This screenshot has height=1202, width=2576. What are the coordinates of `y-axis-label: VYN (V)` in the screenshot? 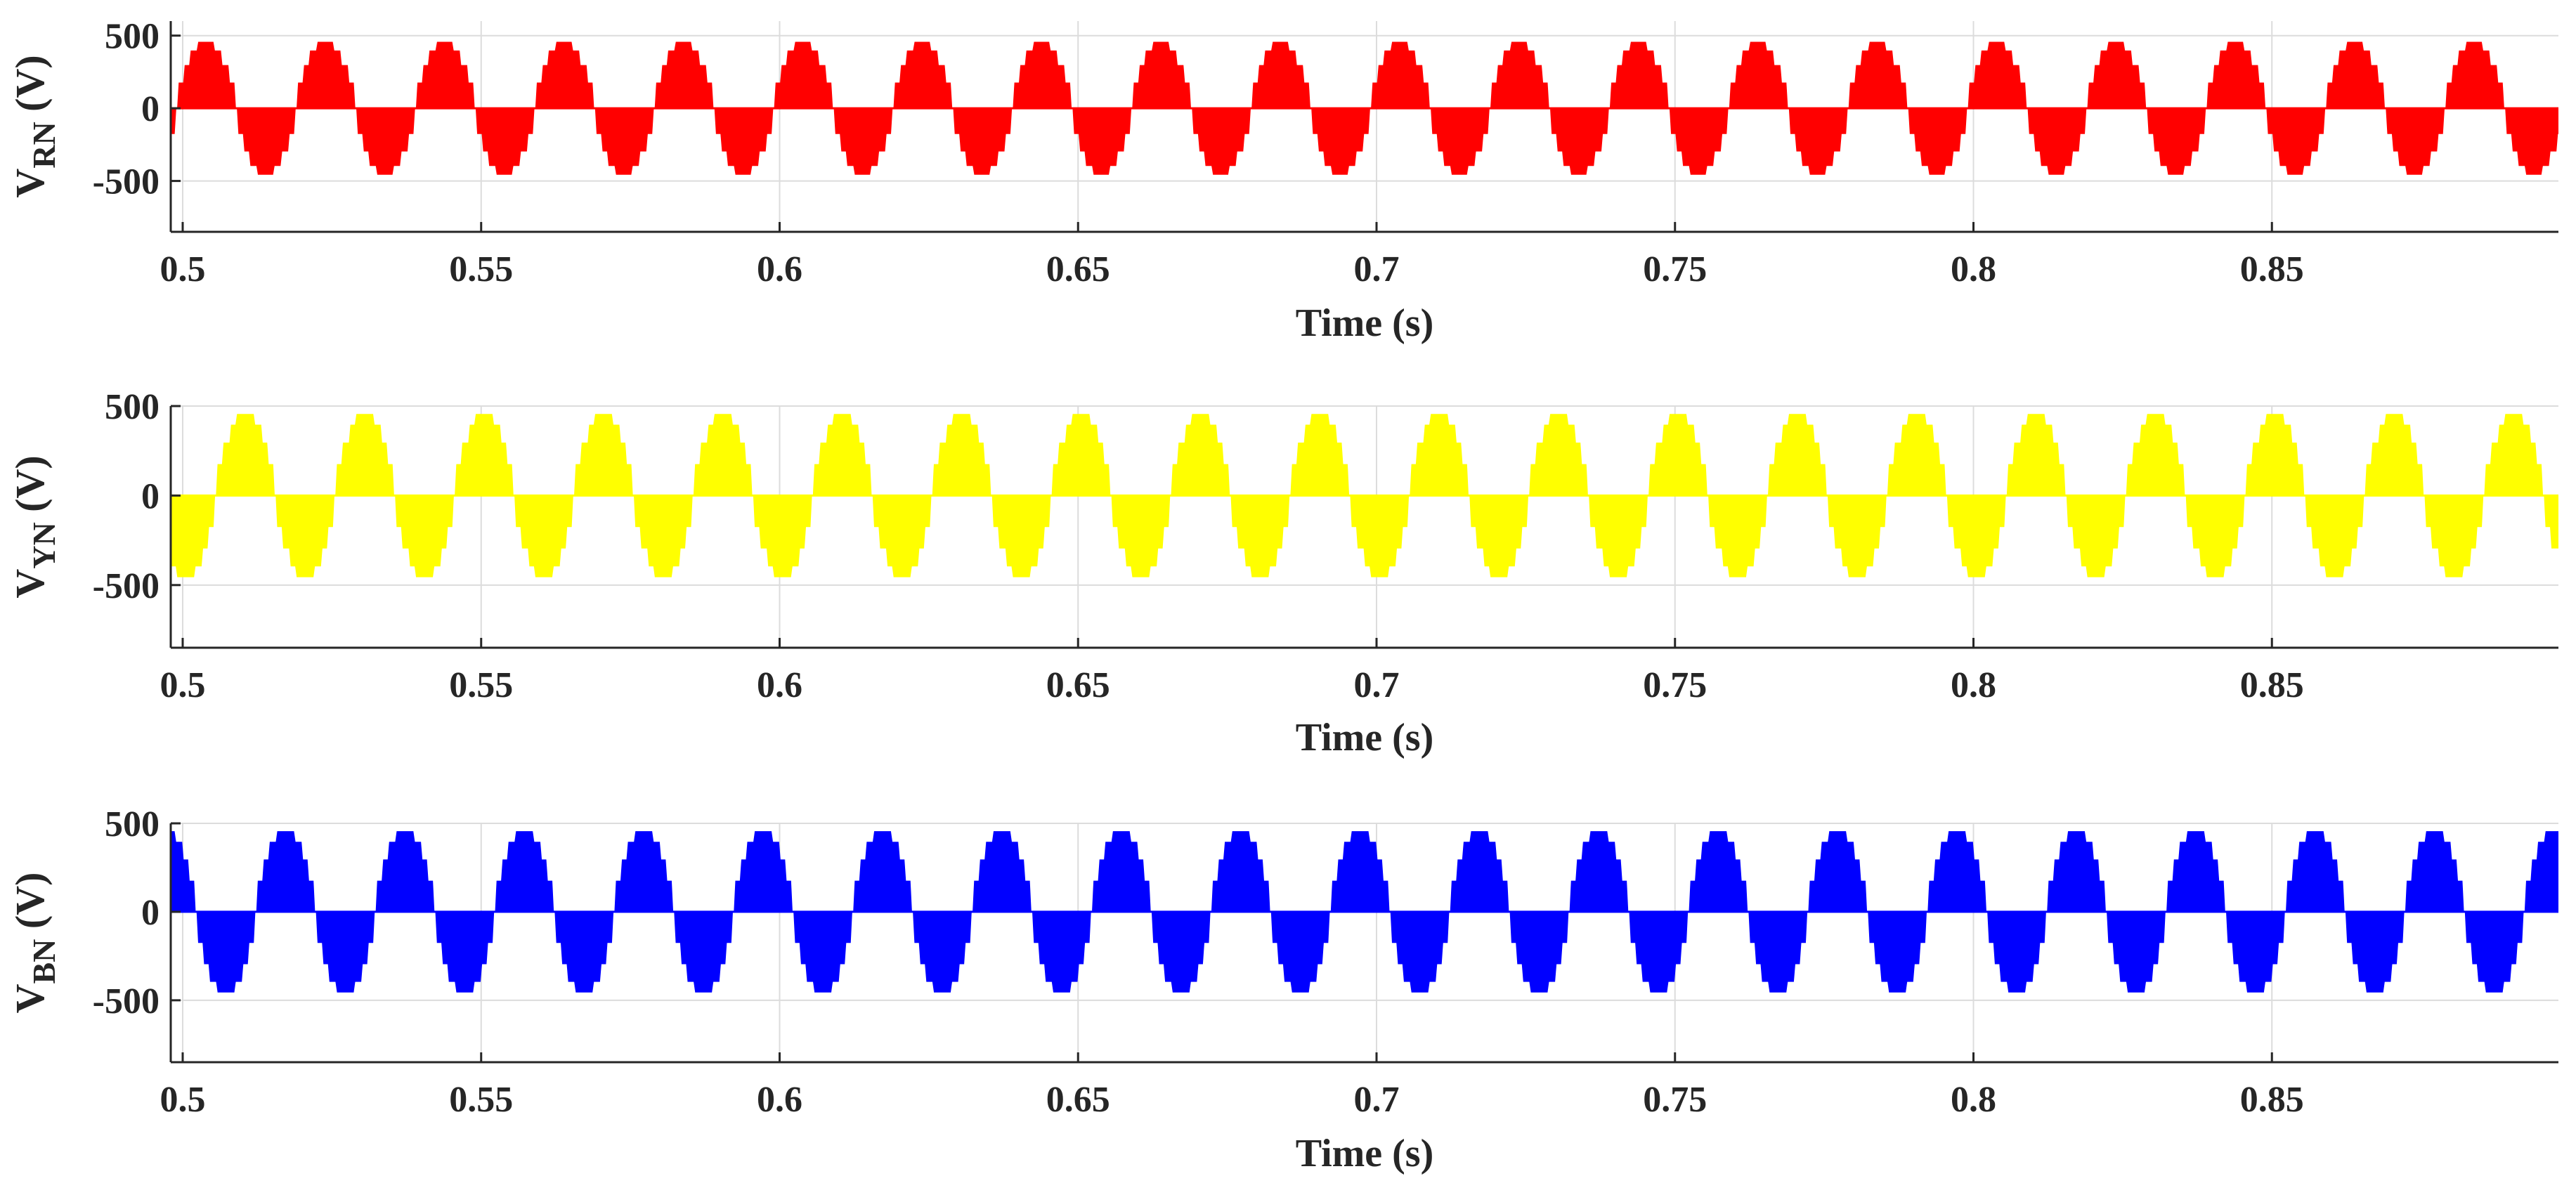 It's located at (34, 526).